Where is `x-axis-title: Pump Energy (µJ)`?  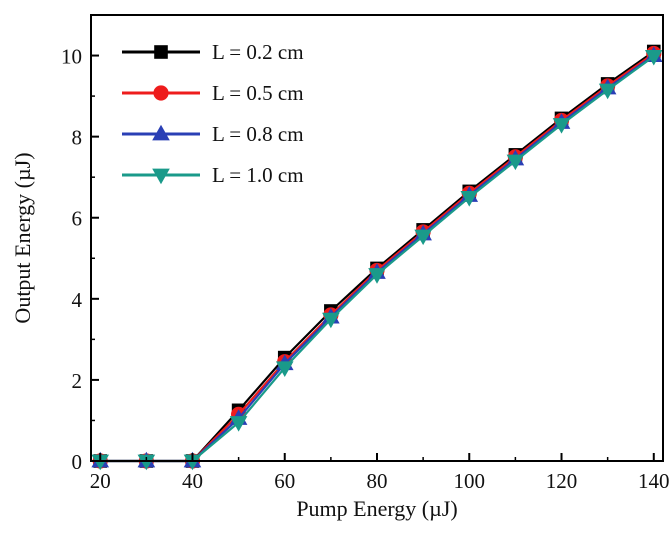 x-axis-title: Pump Energy (µJ) is located at coordinates (376, 508).